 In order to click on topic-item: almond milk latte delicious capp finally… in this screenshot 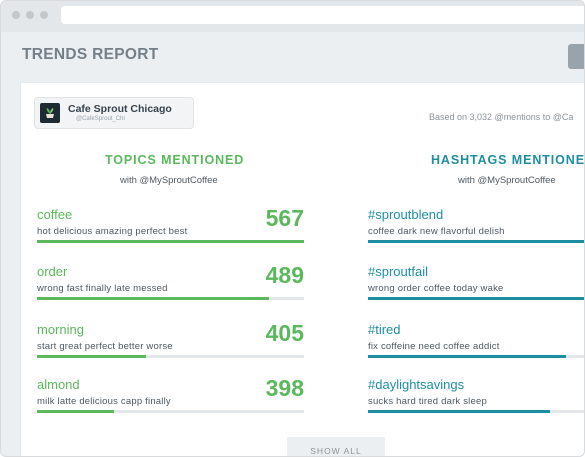, I will do `click(170, 396)`.